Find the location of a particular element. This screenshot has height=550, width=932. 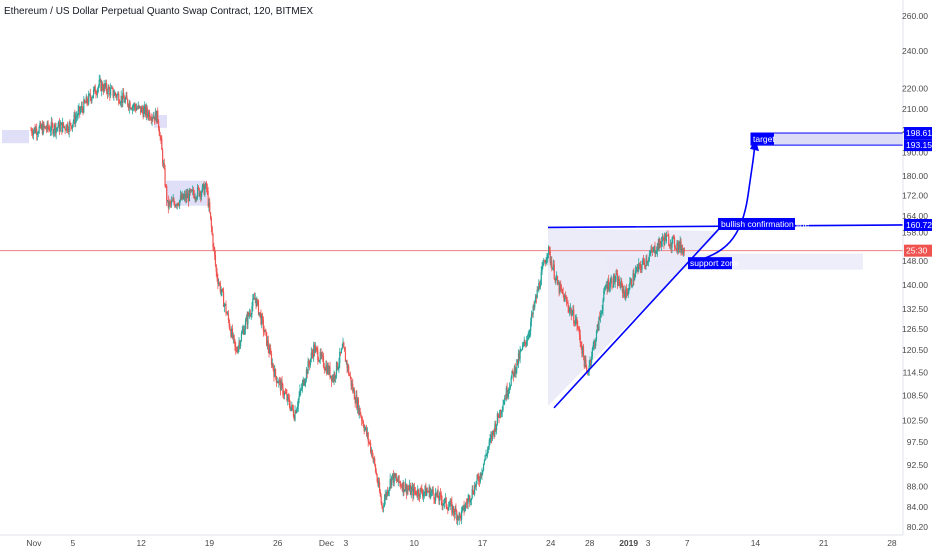

time-tick-label: 10 is located at coordinates (414, 543).